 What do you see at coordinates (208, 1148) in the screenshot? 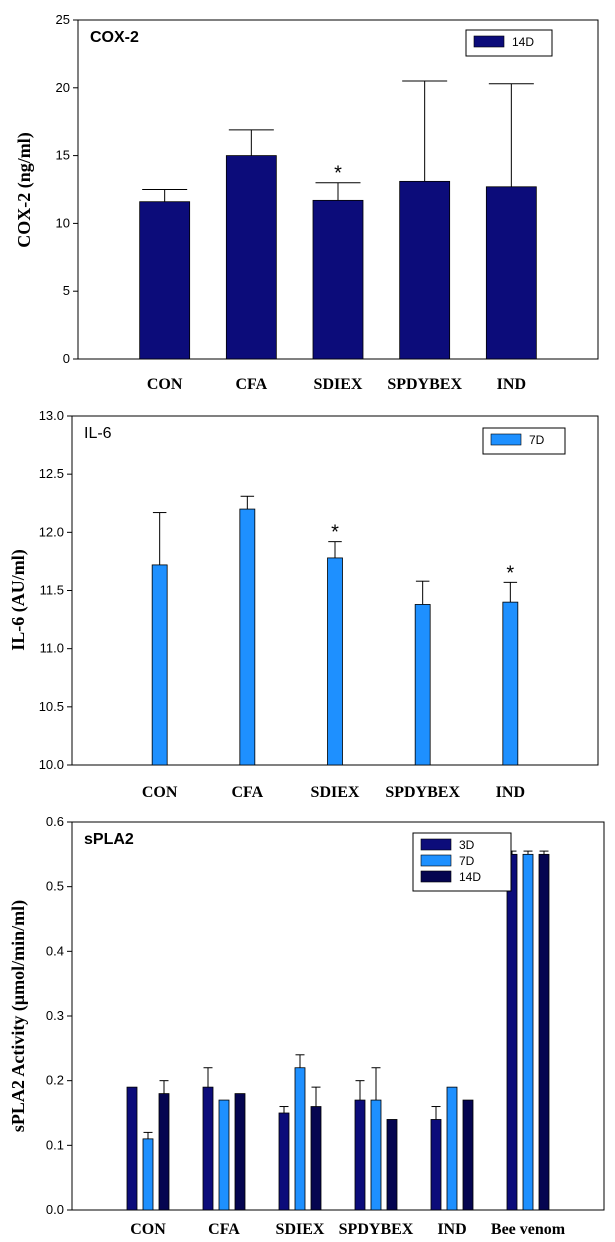
I see `bar-cfa-3d` at bounding box center [208, 1148].